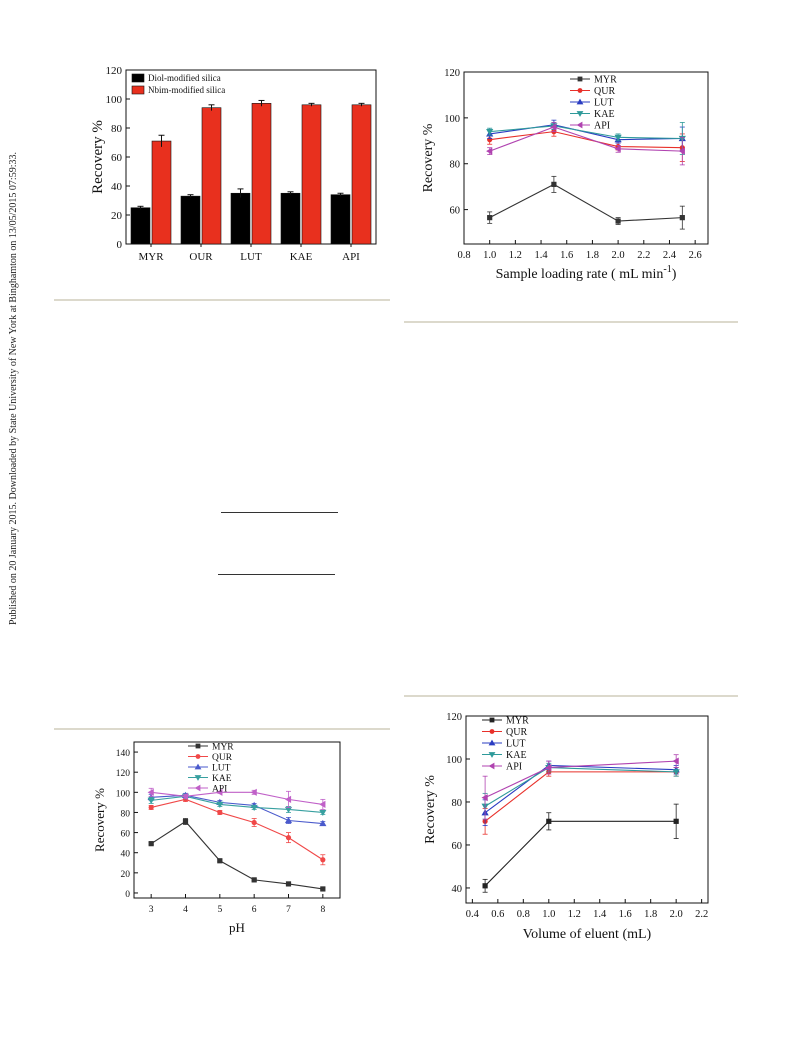 This screenshot has height=1039, width=793. What do you see at coordinates (497, 914) in the screenshot?
I see `x-tick-label: 0.6` at bounding box center [497, 914].